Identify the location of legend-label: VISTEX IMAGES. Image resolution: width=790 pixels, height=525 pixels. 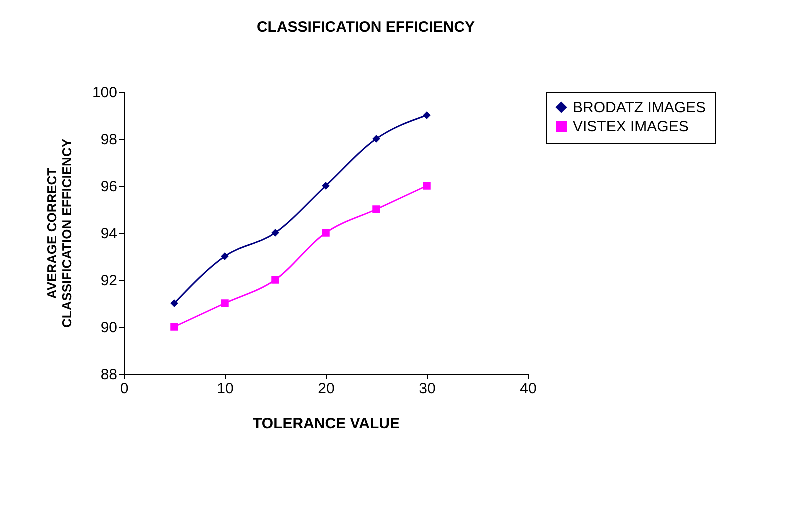
(631, 127).